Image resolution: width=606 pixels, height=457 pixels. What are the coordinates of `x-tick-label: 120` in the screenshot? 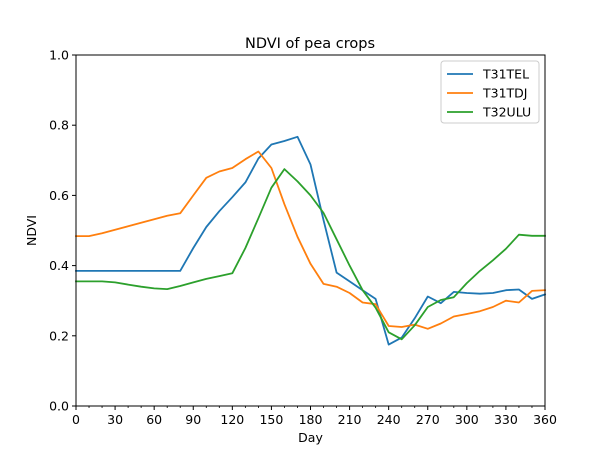 It's located at (232, 419).